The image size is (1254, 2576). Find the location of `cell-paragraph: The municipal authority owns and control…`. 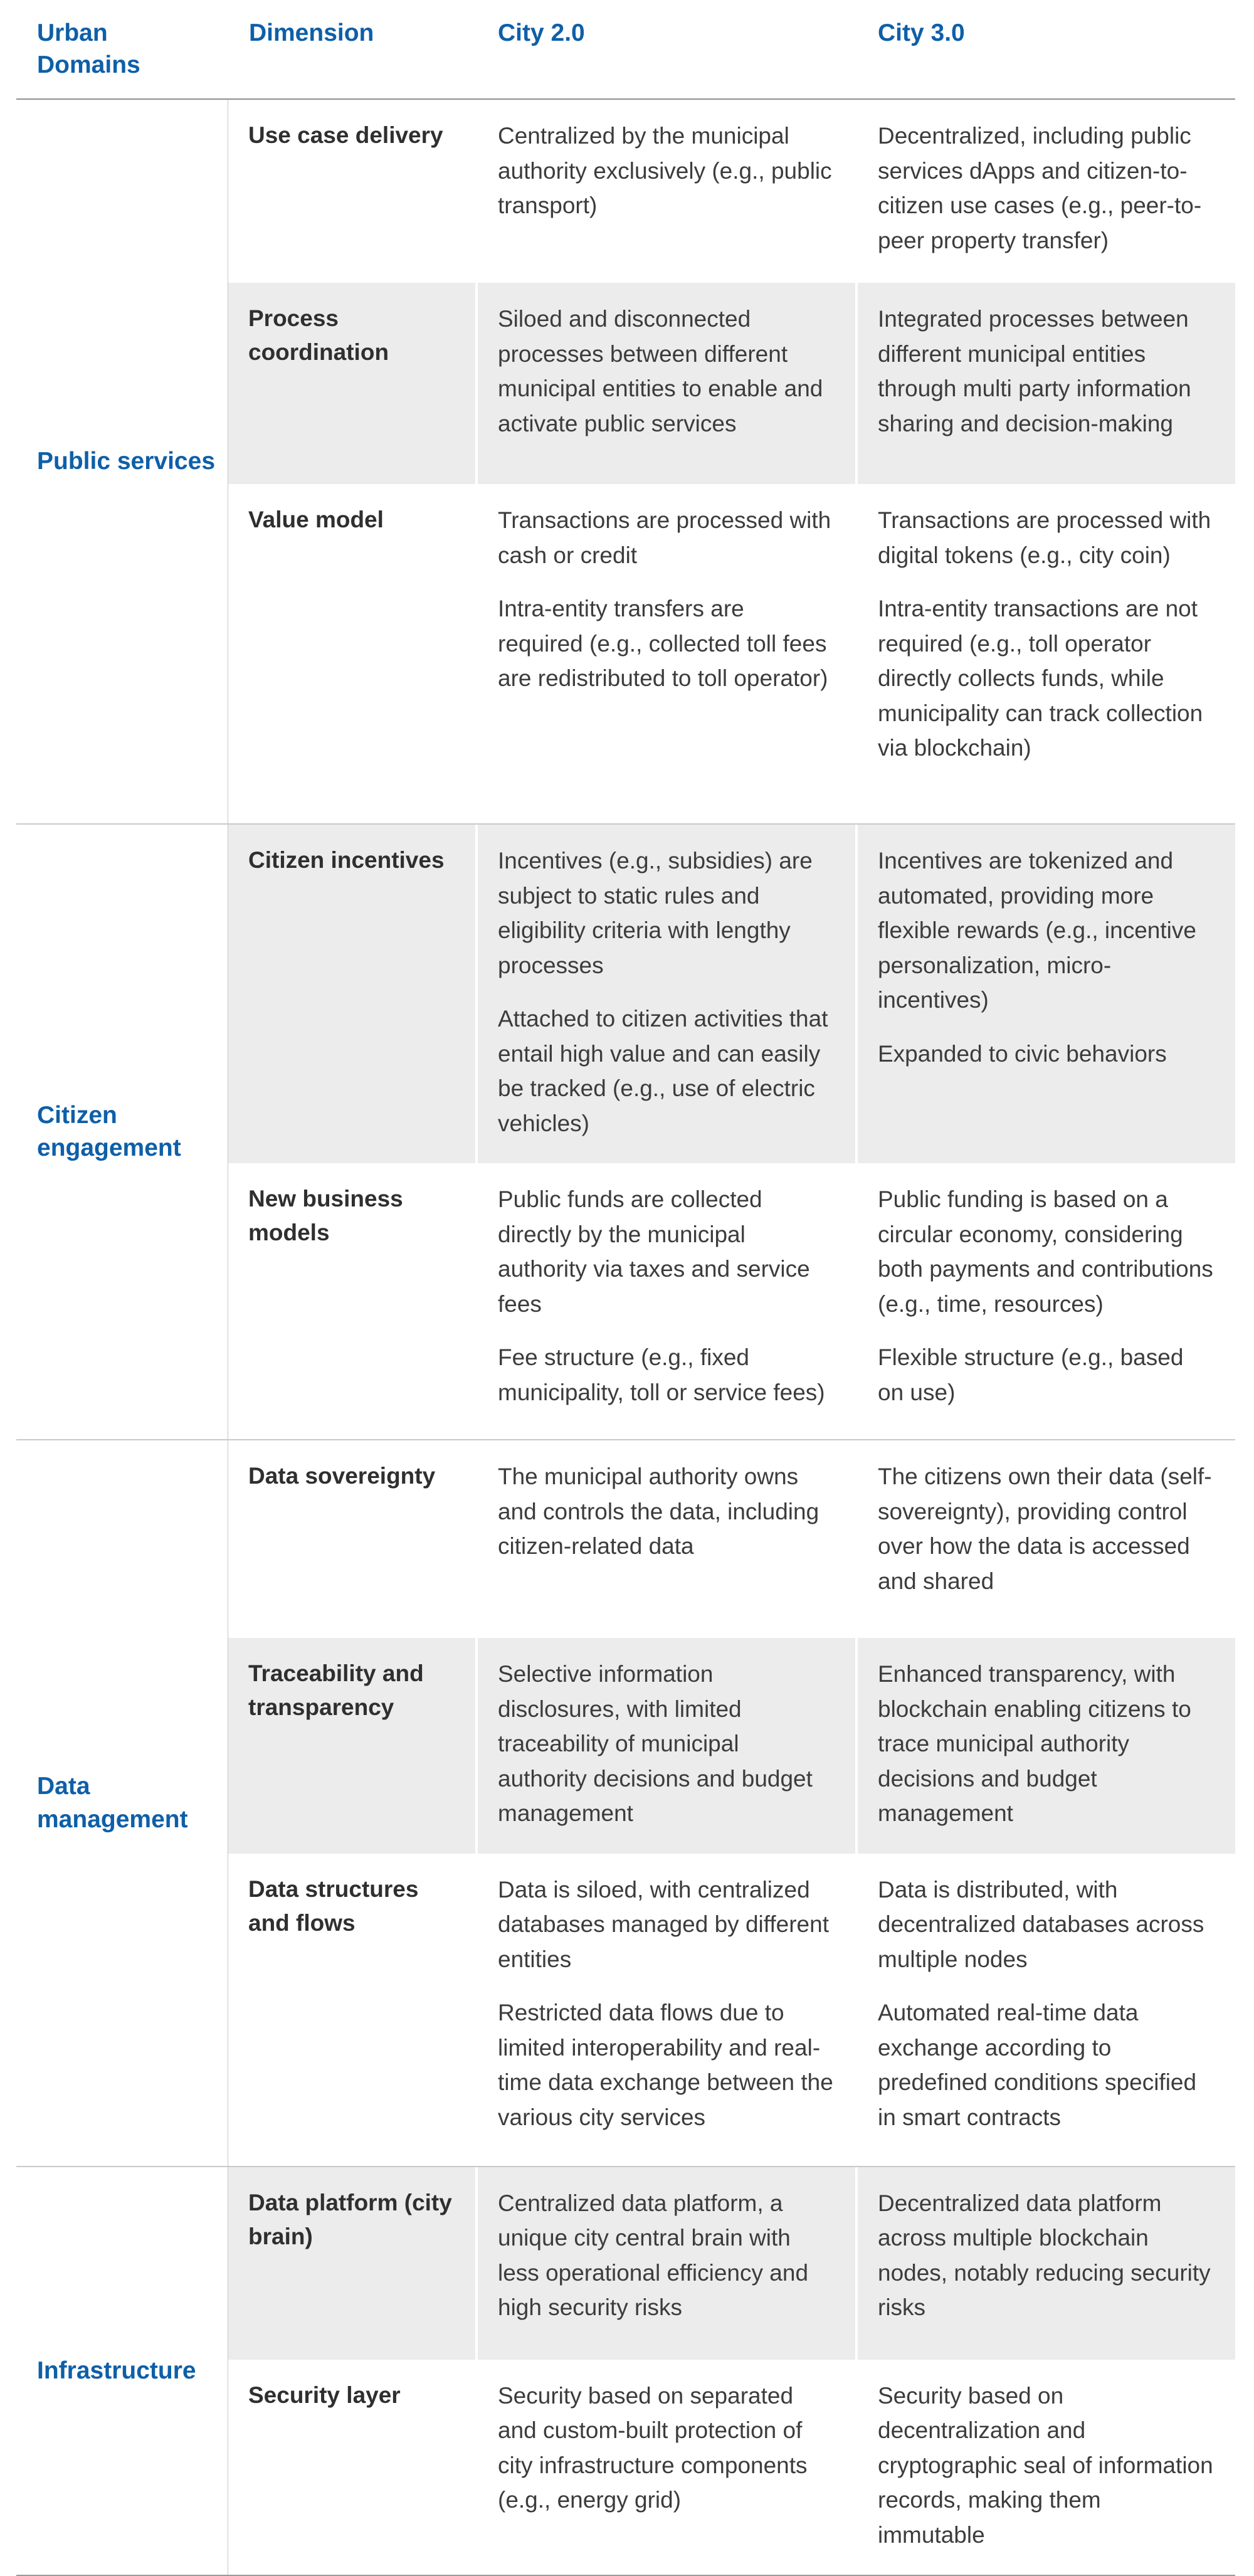

cell-paragraph: The municipal authority owns and control… is located at coordinates (658, 1512).